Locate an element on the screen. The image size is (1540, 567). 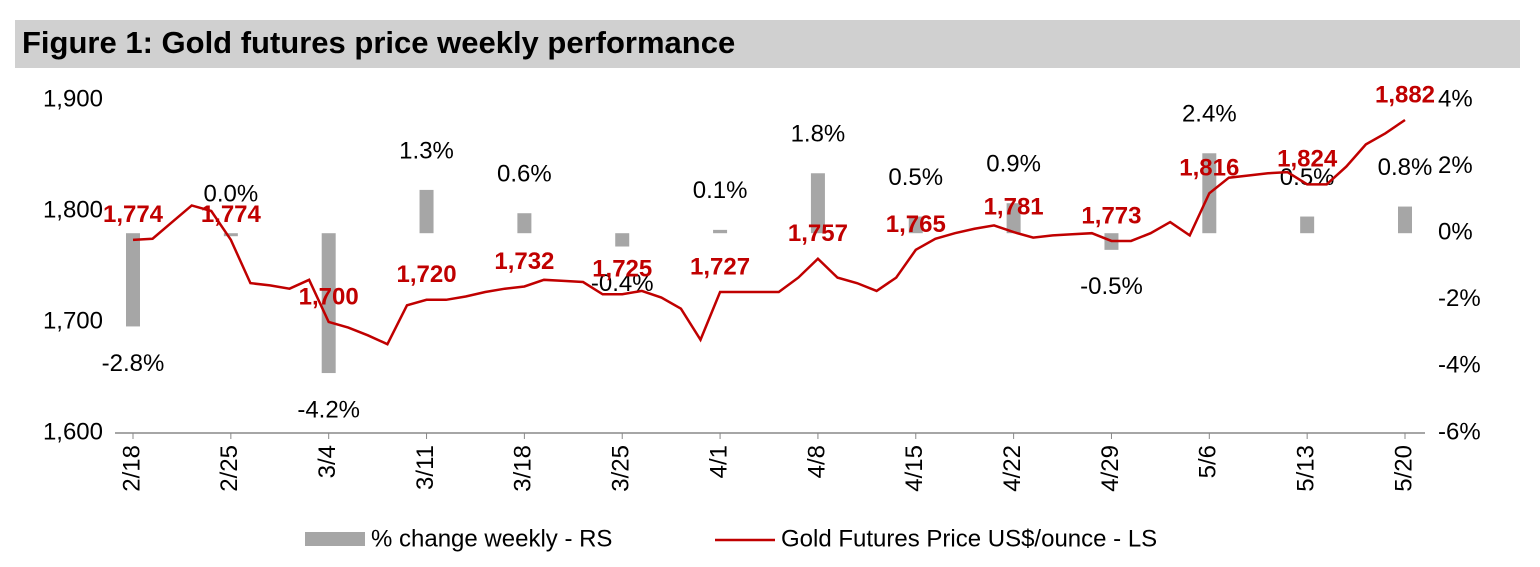
line-label: 1,765 is located at coordinates (916, 224).